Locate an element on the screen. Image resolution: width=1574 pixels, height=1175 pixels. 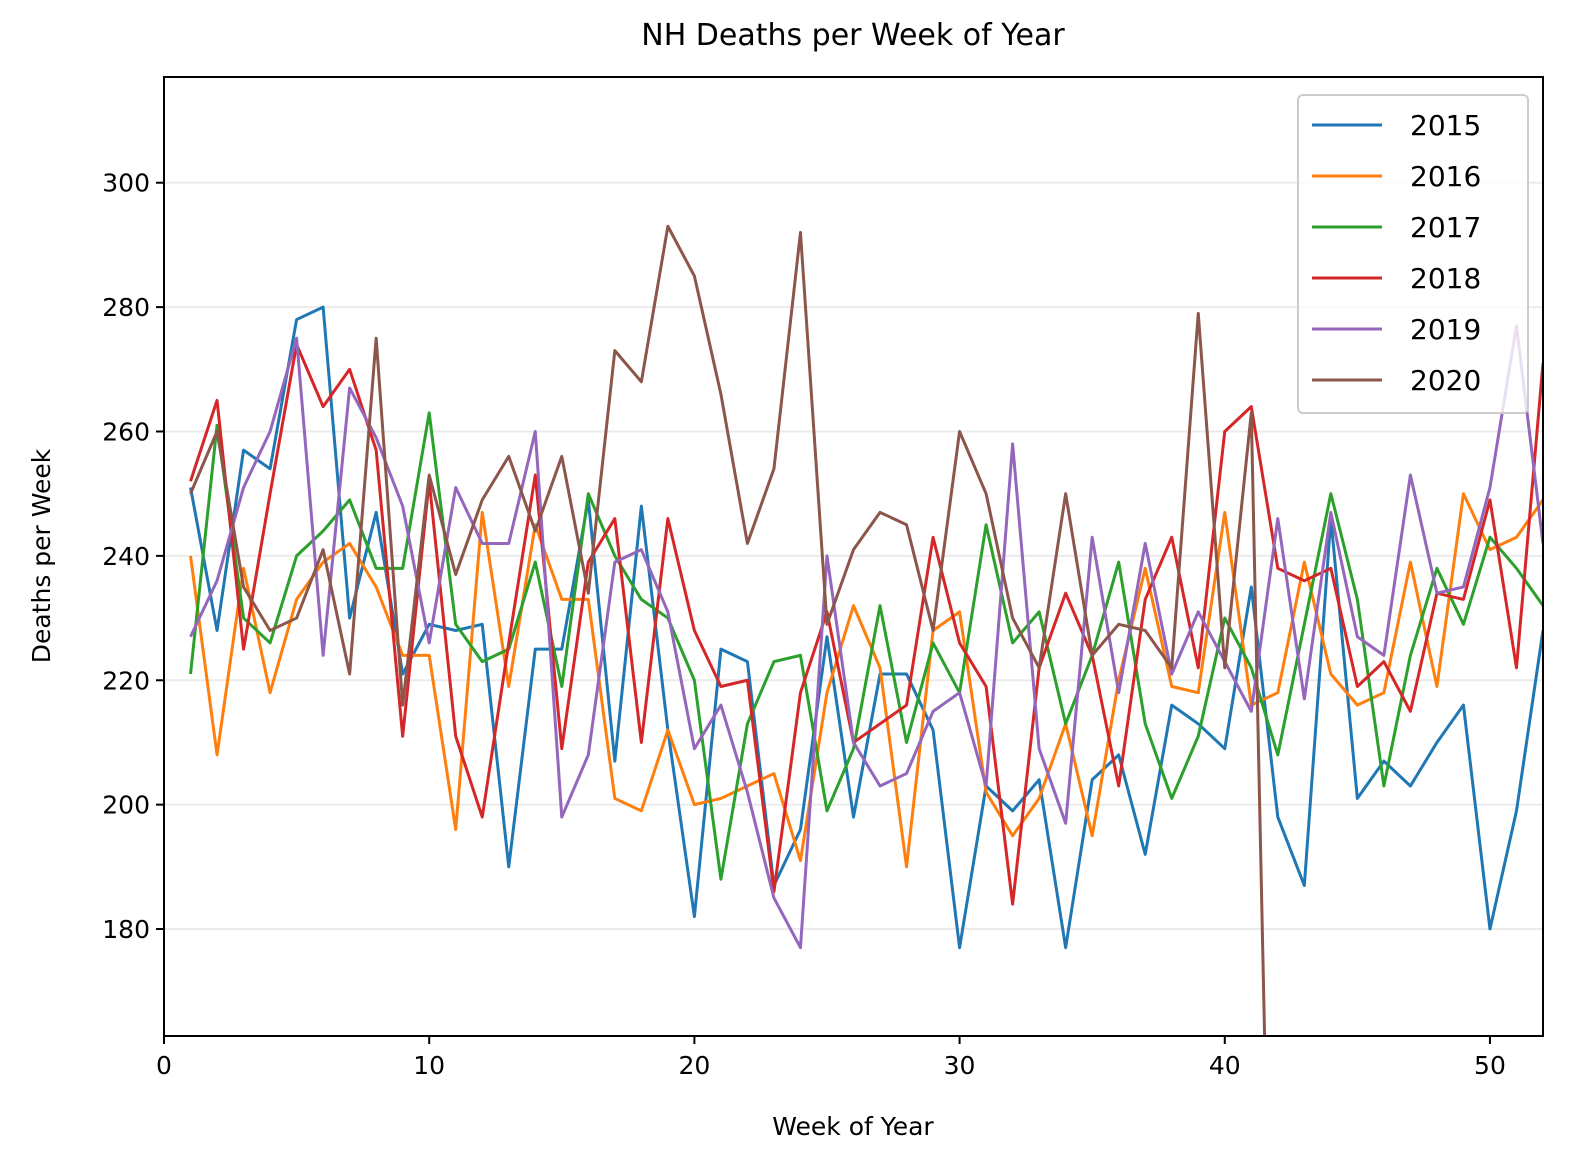
y-tick-label: 260 is located at coordinates (126, 431).